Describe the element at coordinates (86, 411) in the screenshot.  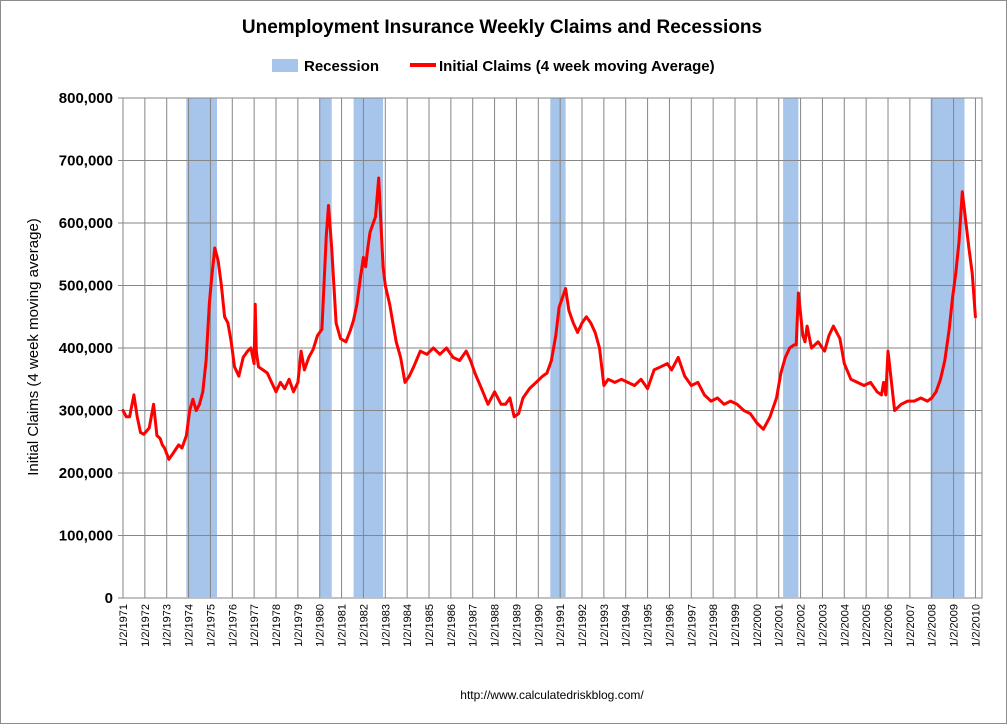
I see `y-tick-label: 300,000` at that location.